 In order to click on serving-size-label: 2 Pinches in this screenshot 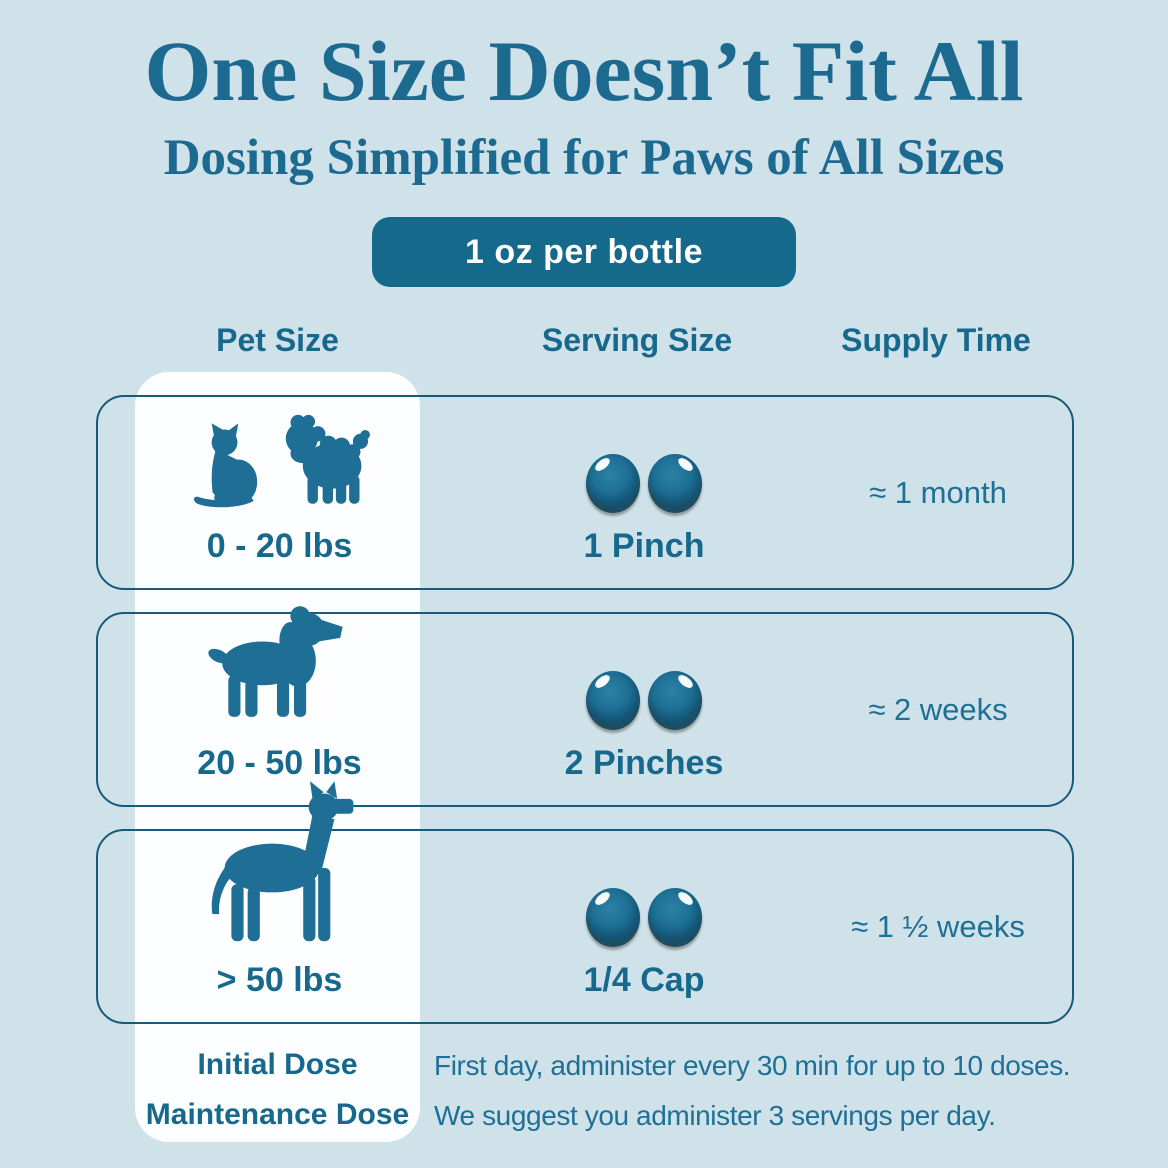, I will do `click(644, 763)`.